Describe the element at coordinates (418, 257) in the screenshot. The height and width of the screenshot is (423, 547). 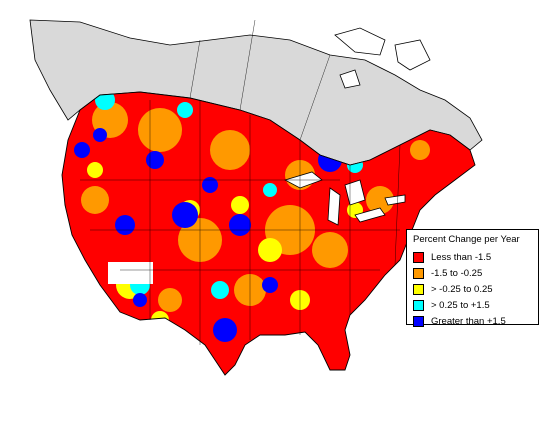
I see `swatch-red-icon` at that location.